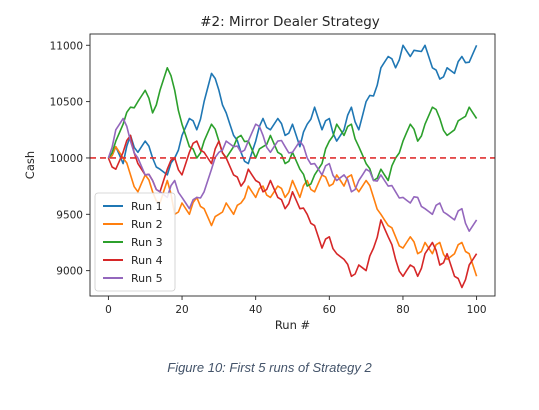 This screenshot has height=410, width=539. Describe the element at coordinates (329, 310) in the screenshot. I see `x-tick-label: 60` at that location.